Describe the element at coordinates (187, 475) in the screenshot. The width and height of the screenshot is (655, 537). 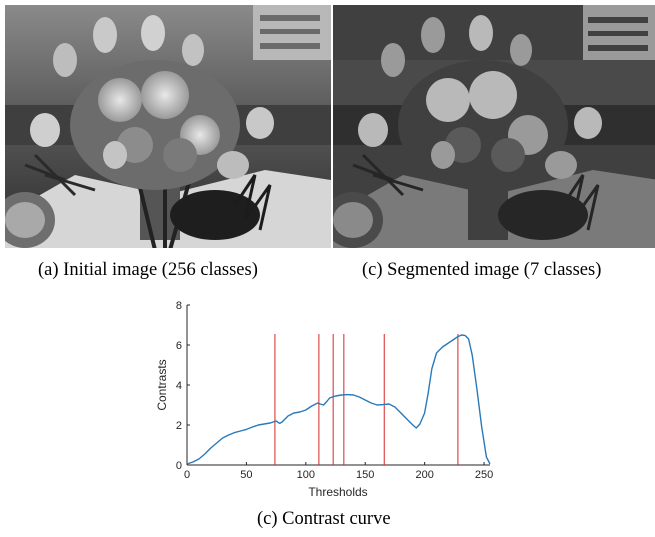
I see `x-tick-label: 0` at that location.